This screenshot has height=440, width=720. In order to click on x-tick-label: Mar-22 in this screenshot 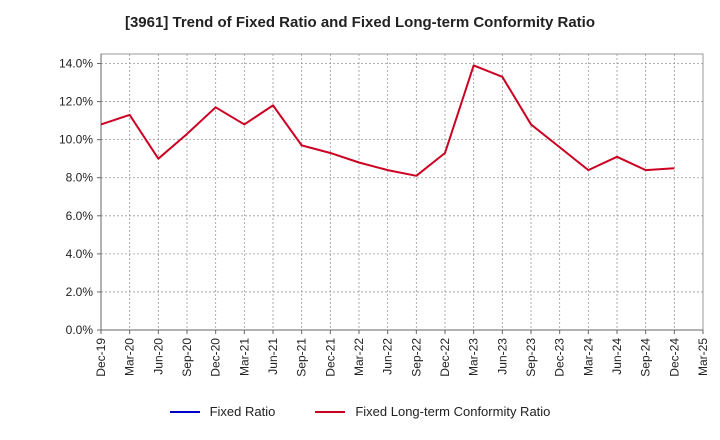, I will do `click(359, 357)`.